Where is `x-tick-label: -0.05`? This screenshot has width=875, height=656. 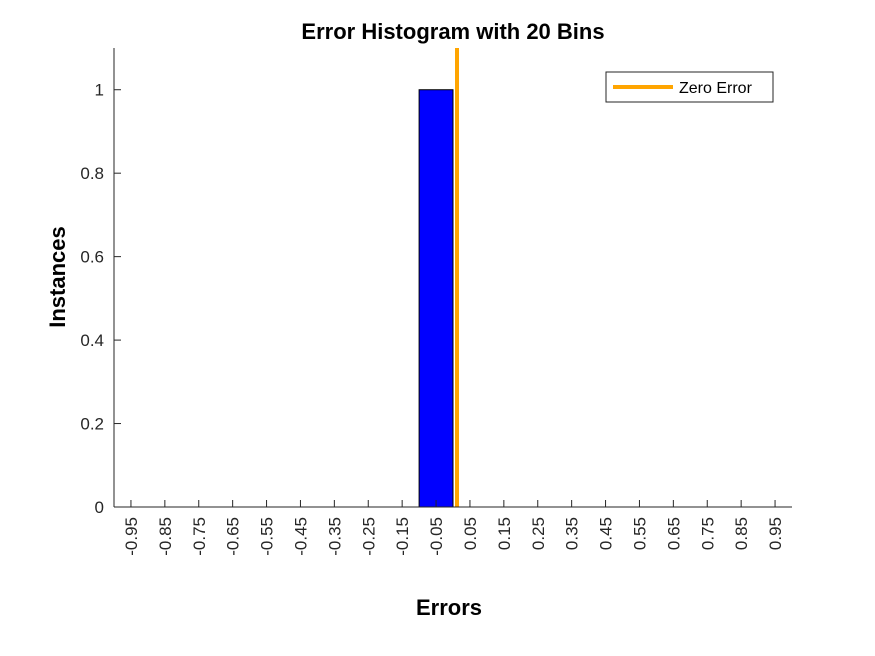
x-tick-label: -0.05 is located at coordinates (436, 536).